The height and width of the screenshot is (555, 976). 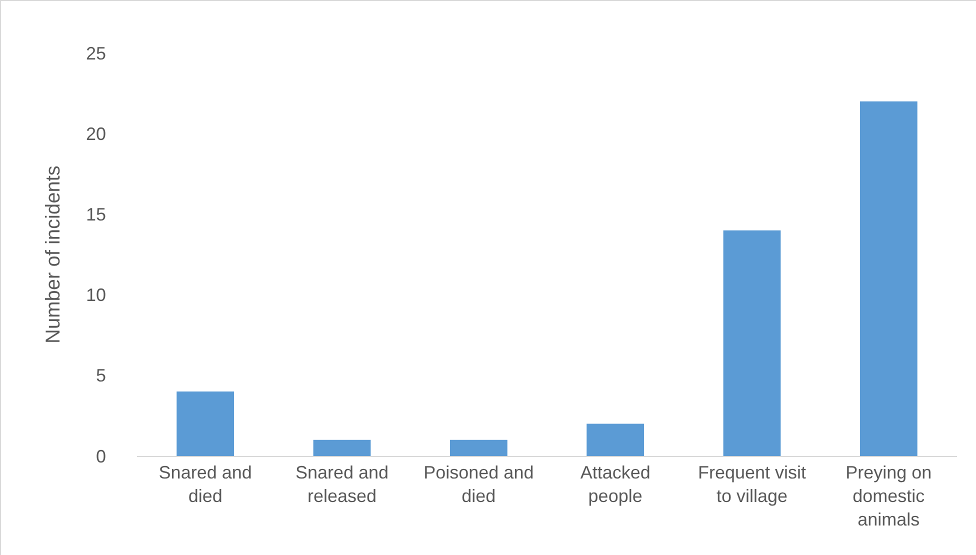 What do you see at coordinates (205, 484) in the screenshot?
I see `x-tick-label: Snared and died` at bounding box center [205, 484].